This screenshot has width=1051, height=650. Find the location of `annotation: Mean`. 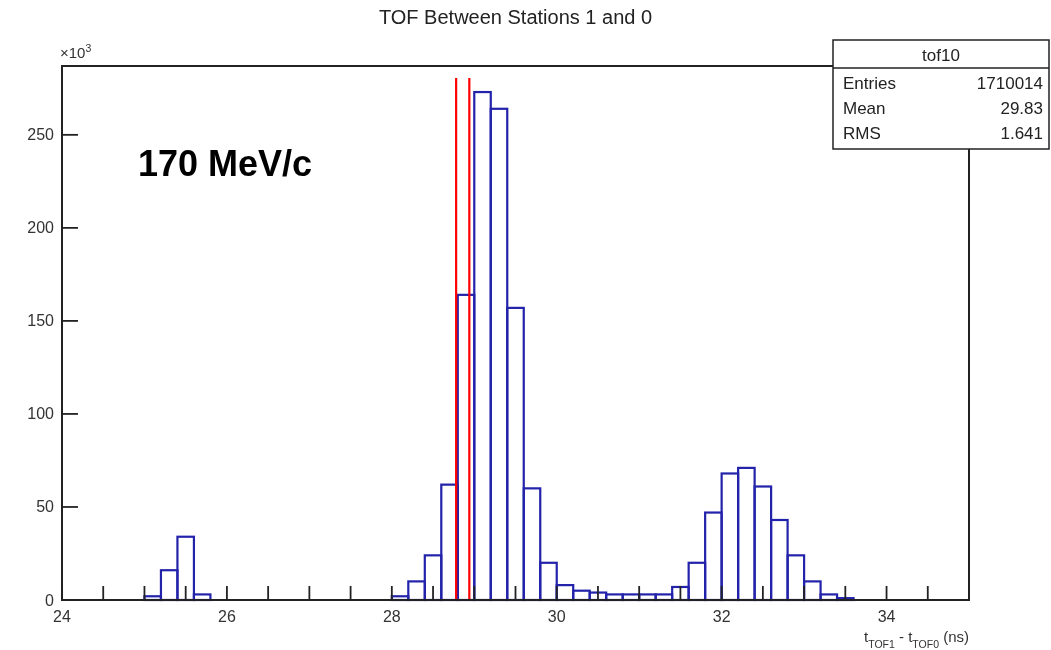

annotation: Mean is located at coordinates (864, 108).